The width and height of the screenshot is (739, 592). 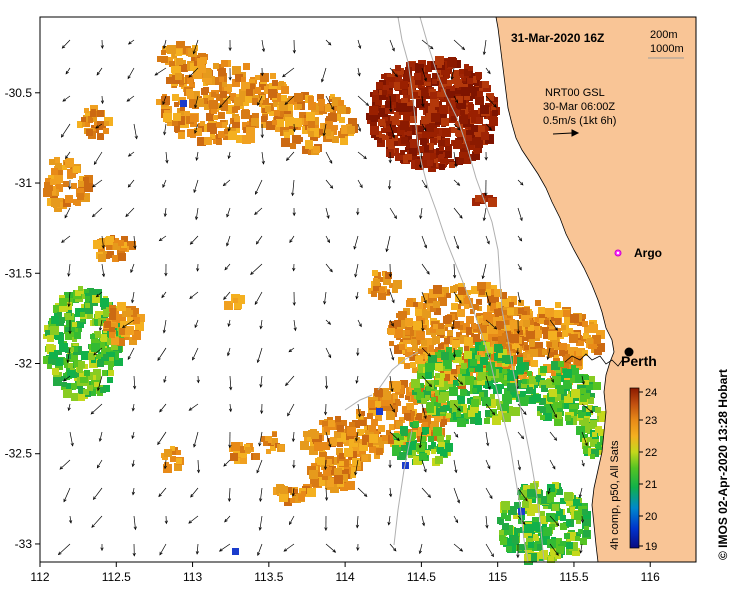 I want to click on map-title: 31-Mar-2020 16Z, so click(x=557, y=38).